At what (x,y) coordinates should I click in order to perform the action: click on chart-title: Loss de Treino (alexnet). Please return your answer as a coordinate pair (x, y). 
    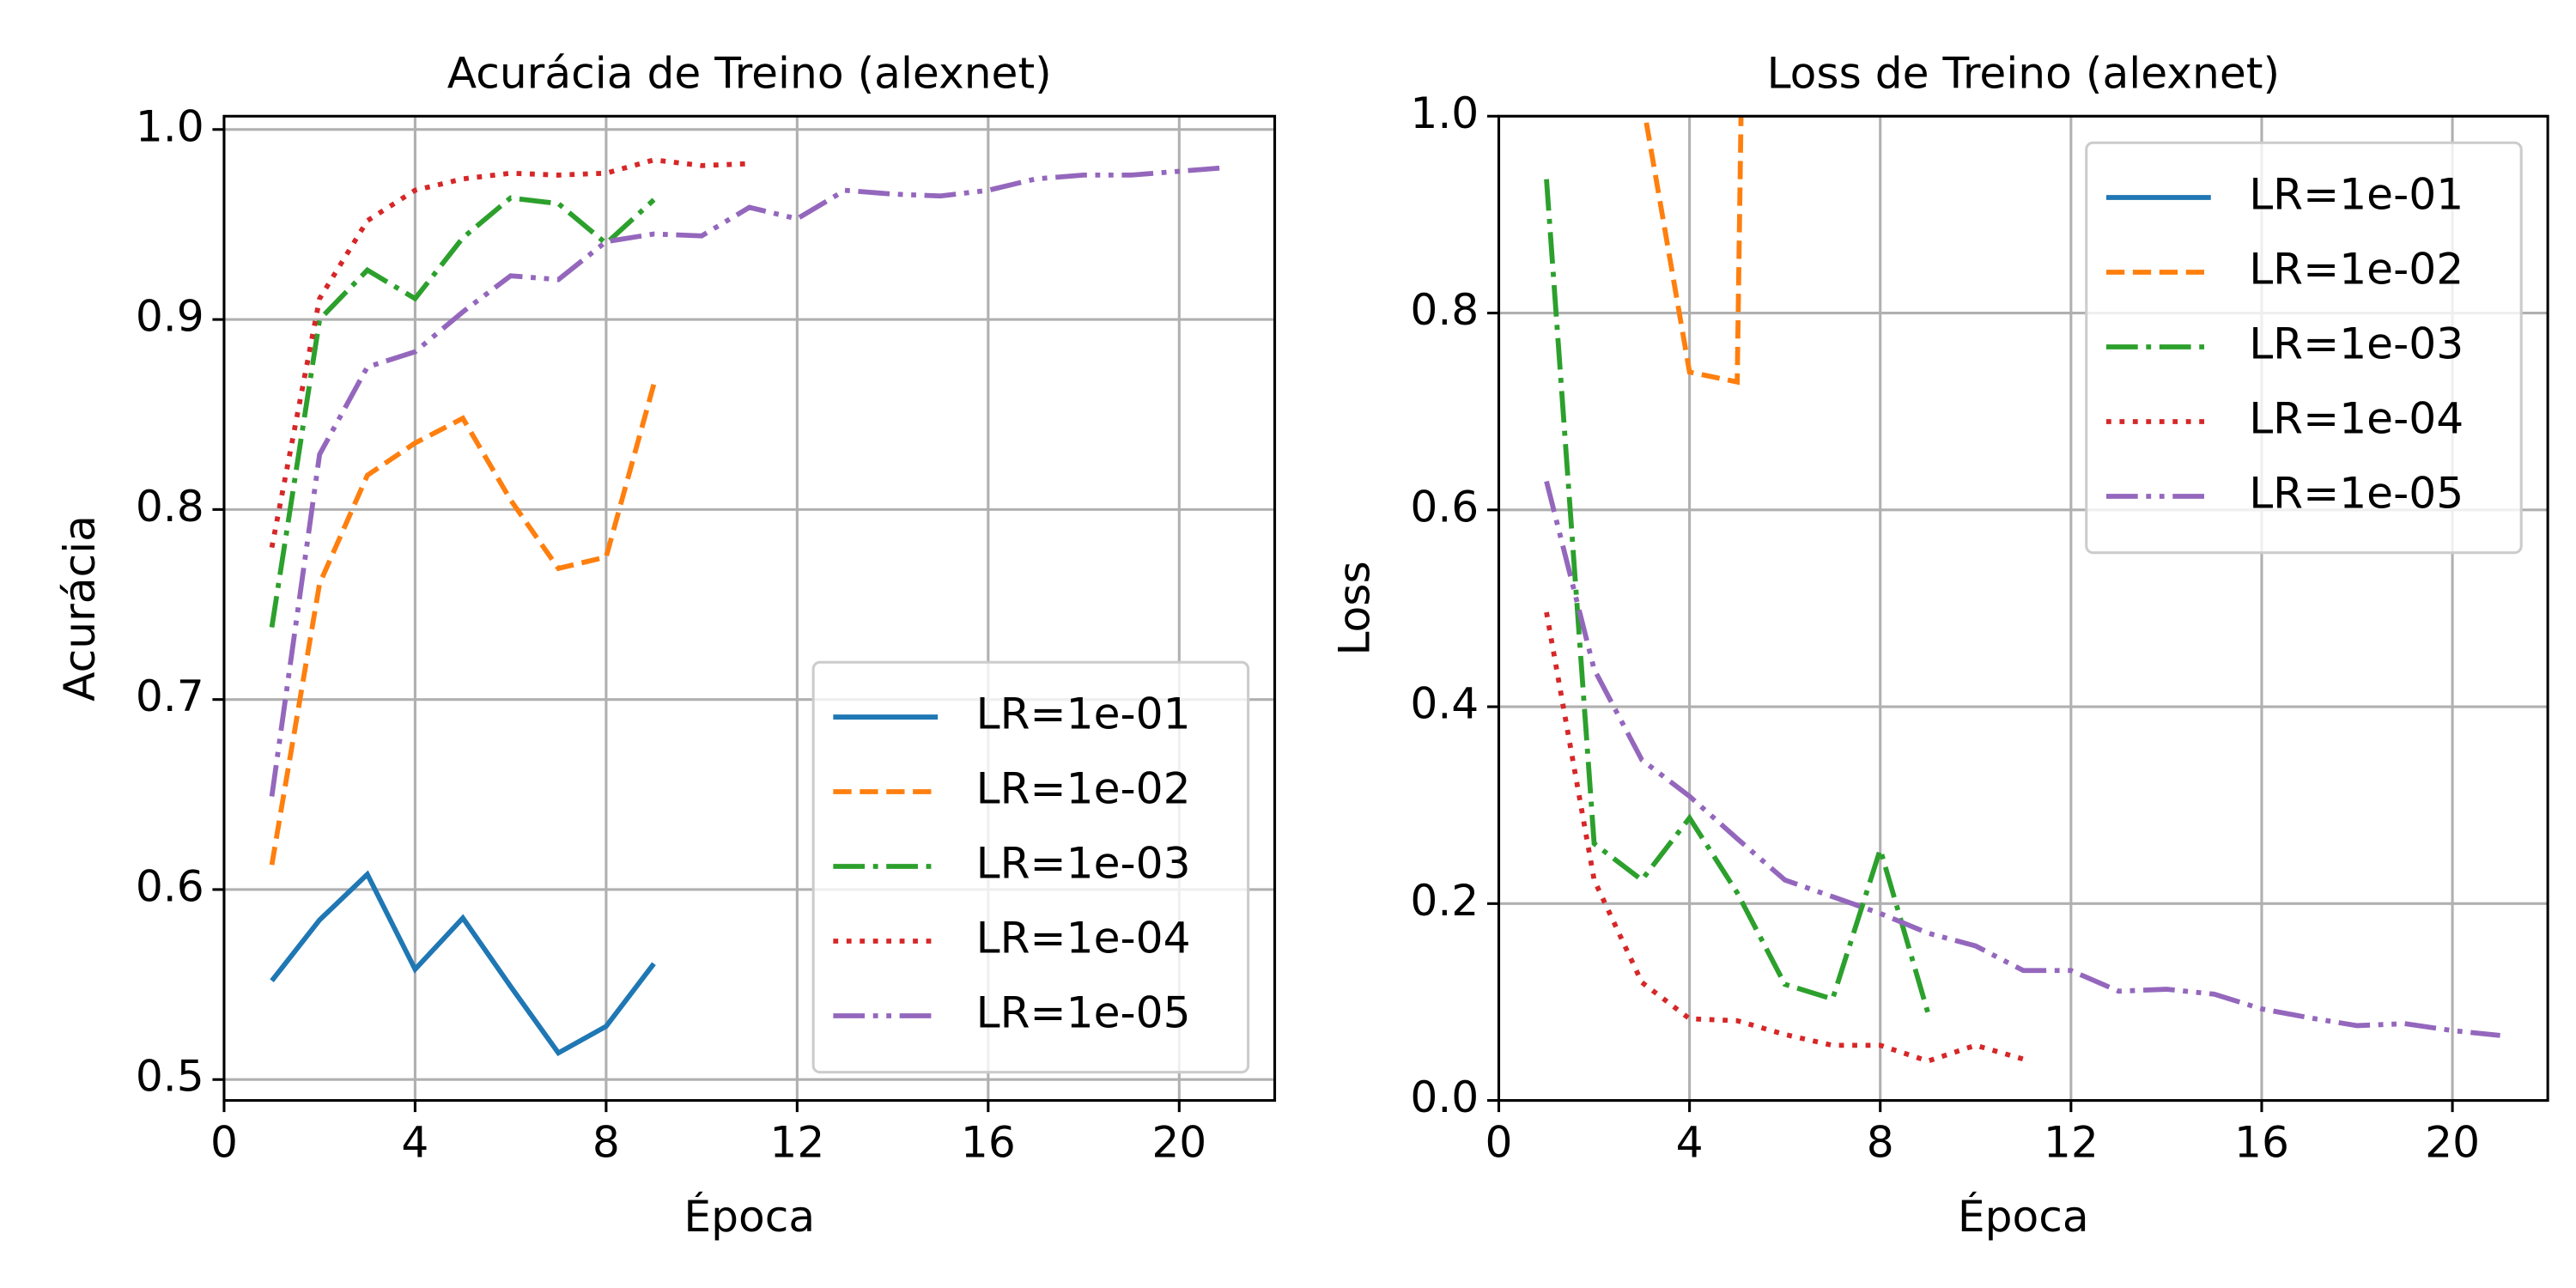
    Looking at the image, I should click on (2024, 72).